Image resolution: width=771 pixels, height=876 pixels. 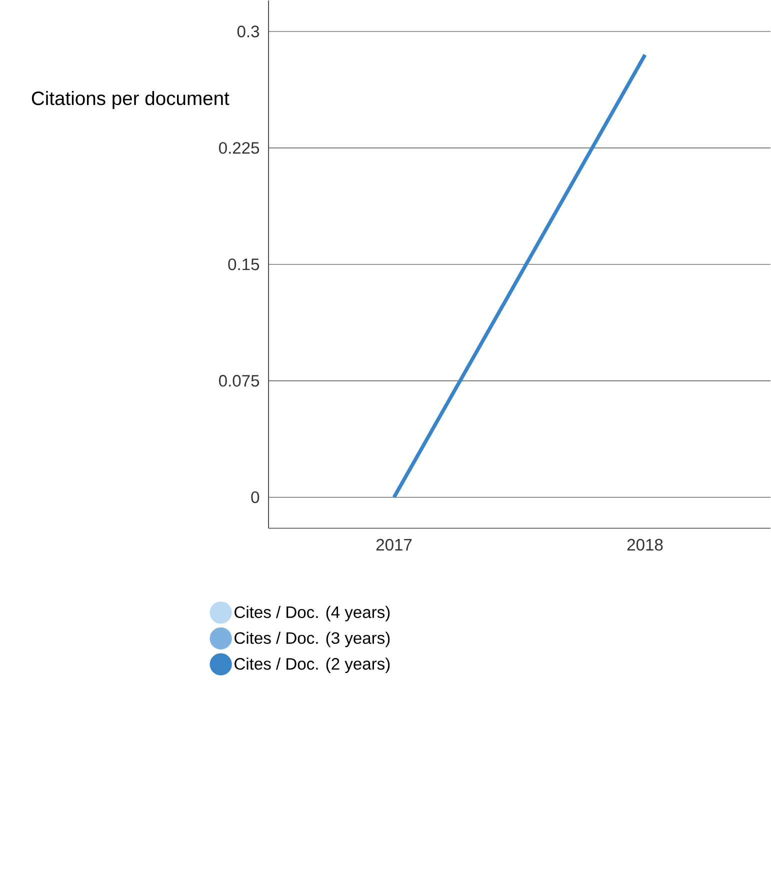 I want to click on y-tick-label: 0.3, so click(x=248, y=32).